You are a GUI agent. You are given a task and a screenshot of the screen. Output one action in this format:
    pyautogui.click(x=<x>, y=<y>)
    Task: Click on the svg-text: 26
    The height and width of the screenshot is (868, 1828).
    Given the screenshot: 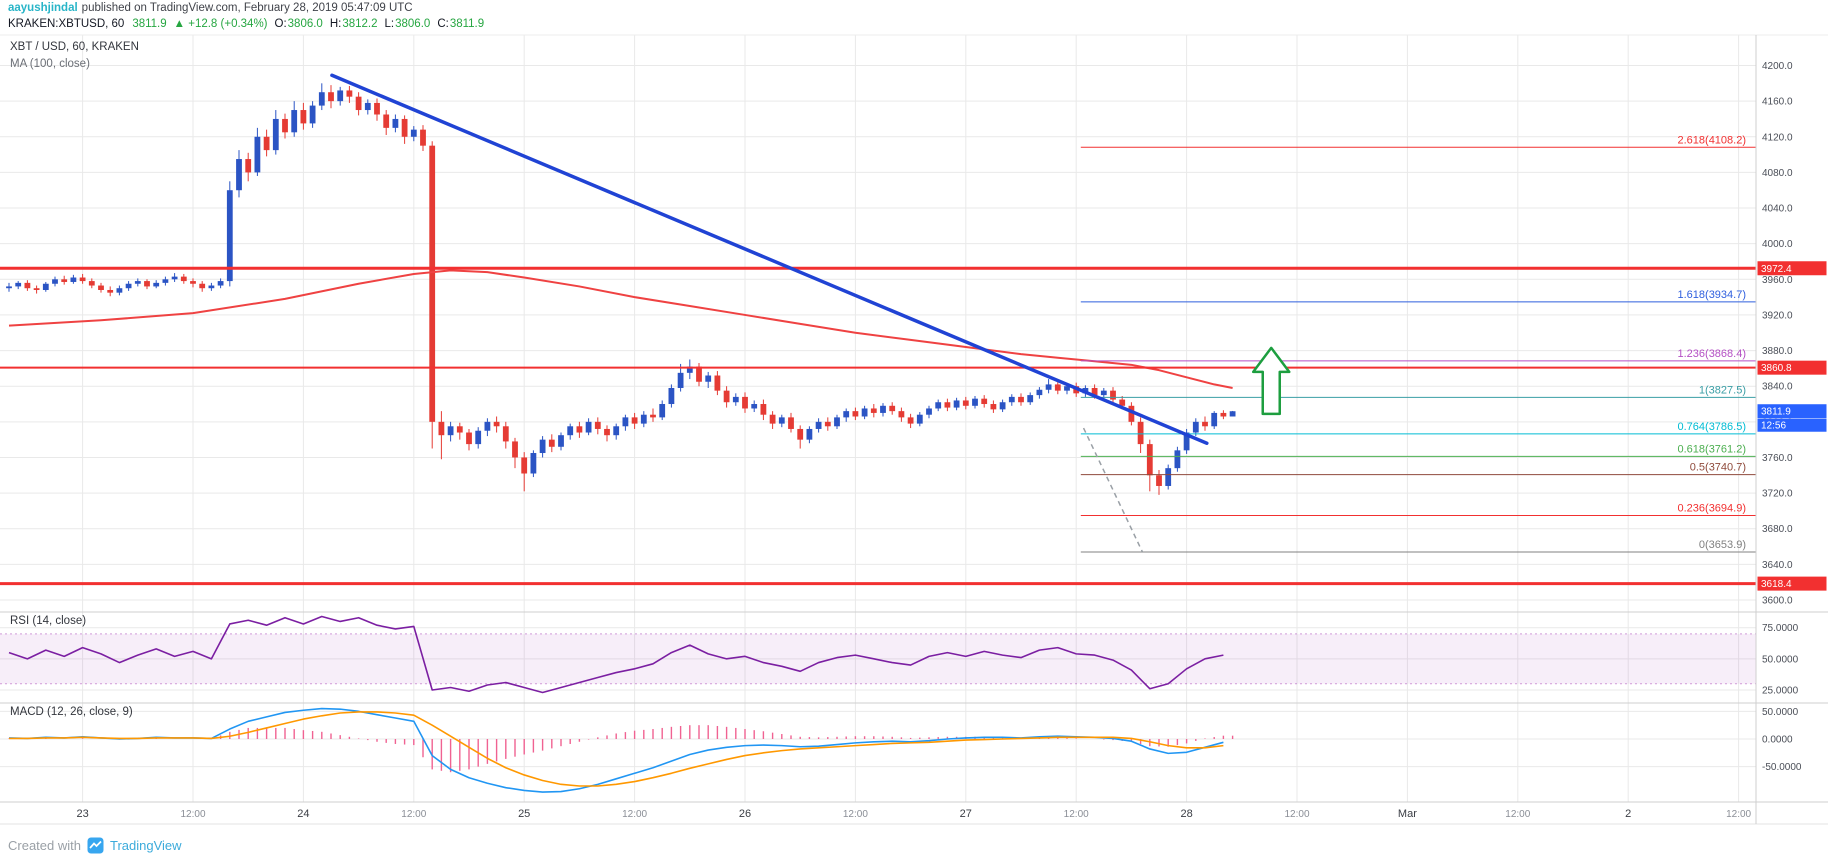 What is the action you would take?
    pyautogui.click(x=745, y=814)
    